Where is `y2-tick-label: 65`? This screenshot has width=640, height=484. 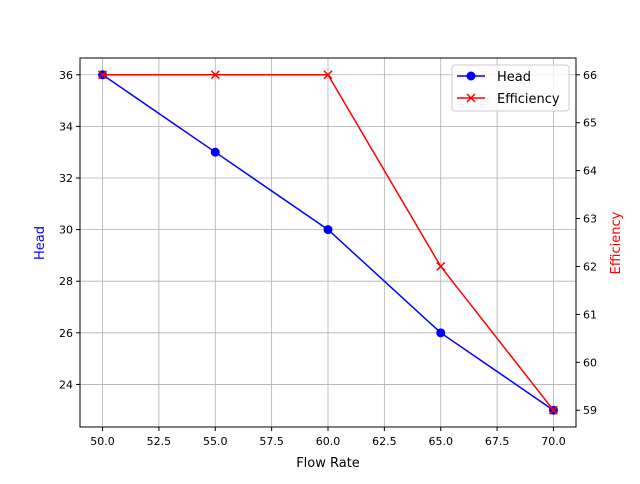 y2-tick-label: 65 is located at coordinates (590, 123).